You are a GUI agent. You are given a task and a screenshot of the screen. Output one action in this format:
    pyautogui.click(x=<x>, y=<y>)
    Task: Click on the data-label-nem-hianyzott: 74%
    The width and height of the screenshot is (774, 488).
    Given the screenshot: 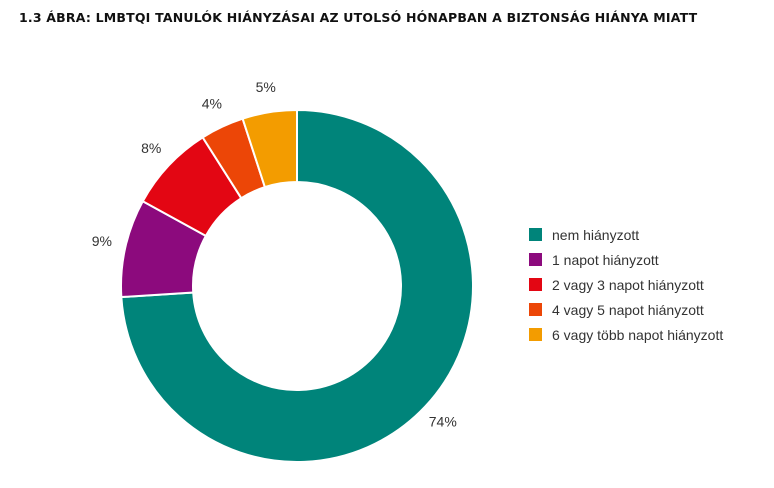 What is the action you would take?
    pyautogui.click(x=443, y=422)
    